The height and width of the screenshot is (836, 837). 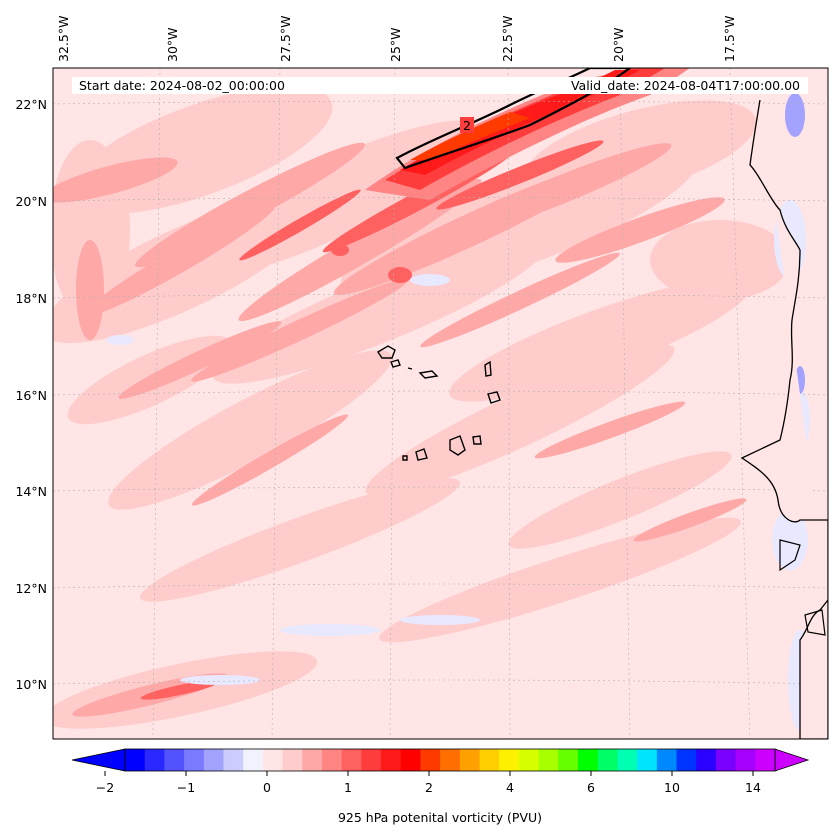 What do you see at coordinates (440, 85) in the screenshot?
I see `header-strip` at bounding box center [440, 85].